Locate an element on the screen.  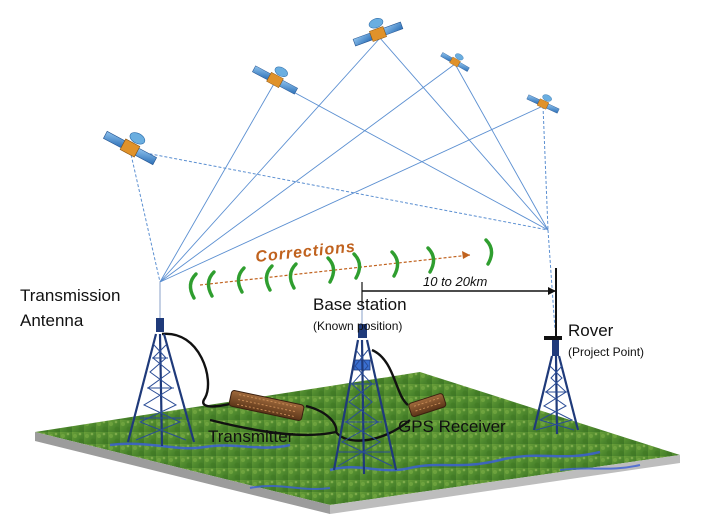
distance-label: 10 to 20km is located at coordinates (455, 281).